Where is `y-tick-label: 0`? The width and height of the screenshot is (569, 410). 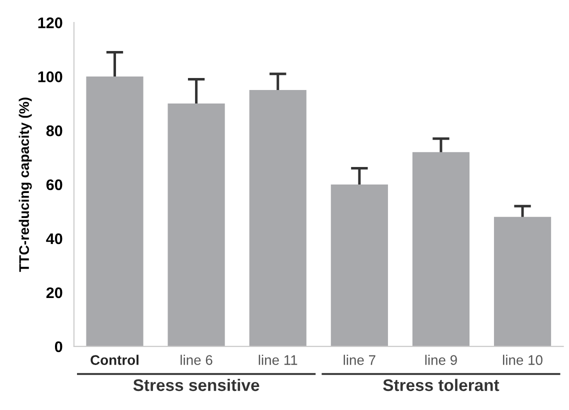
y-tick-label: 0 is located at coordinates (58, 346).